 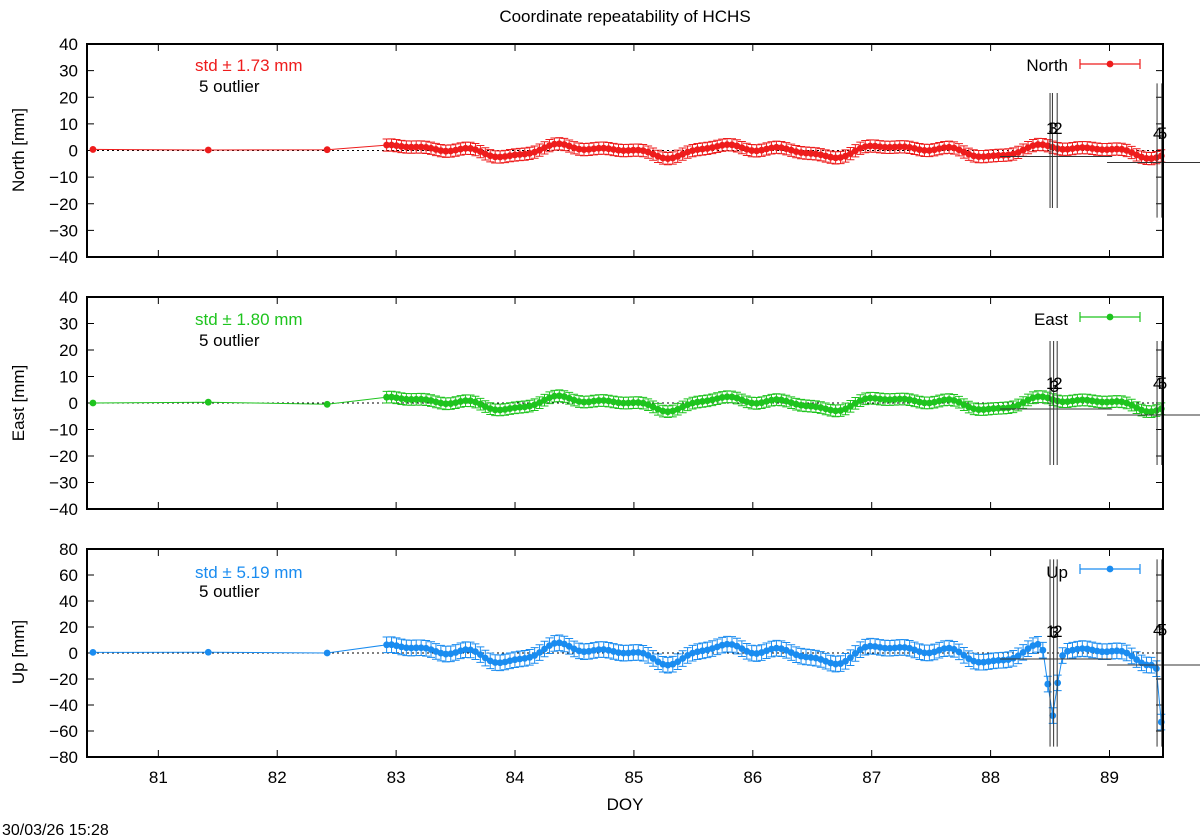 What do you see at coordinates (63, 757) in the screenshot?
I see `up-y-tick-label: −80` at bounding box center [63, 757].